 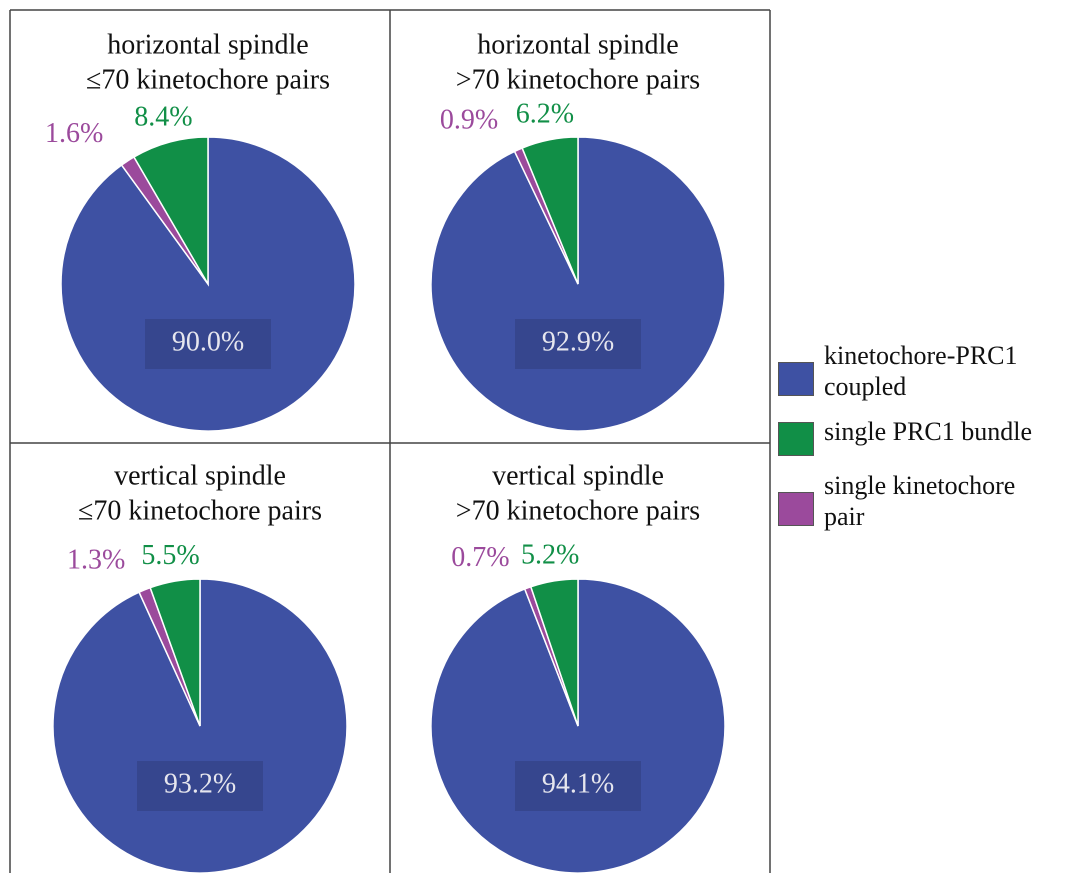 What do you see at coordinates (928, 431) in the screenshot?
I see `legend-label: single PRC1 bundle` at bounding box center [928, 431].